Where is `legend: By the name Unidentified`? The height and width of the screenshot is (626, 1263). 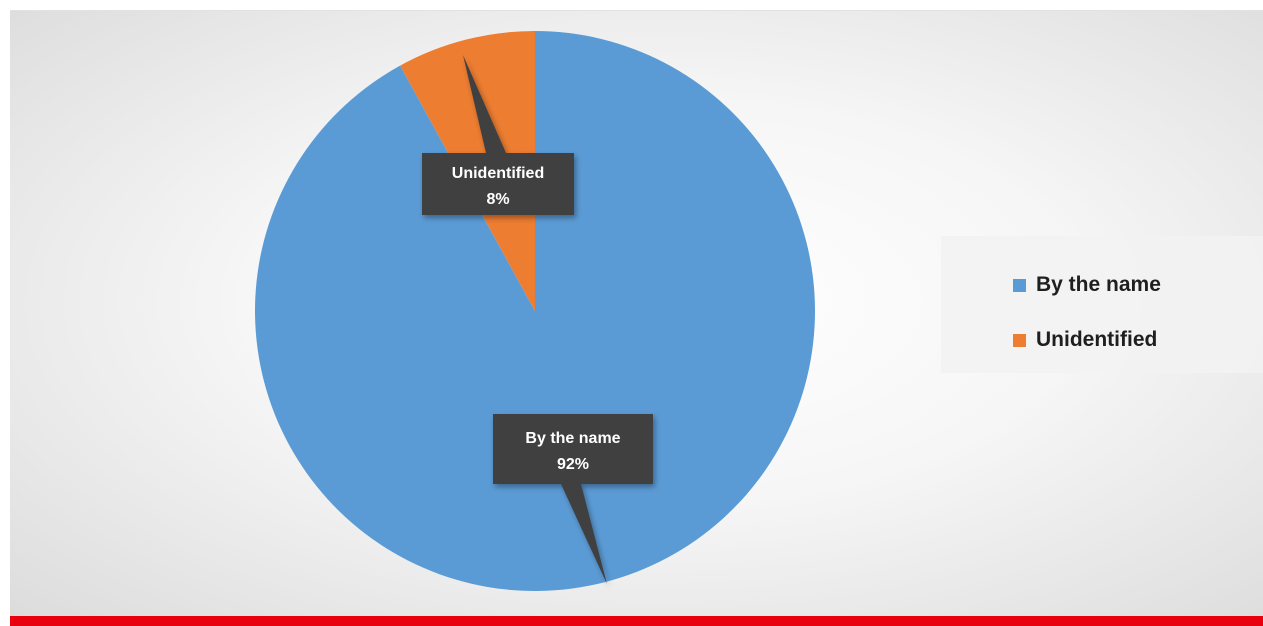
legend: By the name Unidentified is located at coordinates (1102, 304).